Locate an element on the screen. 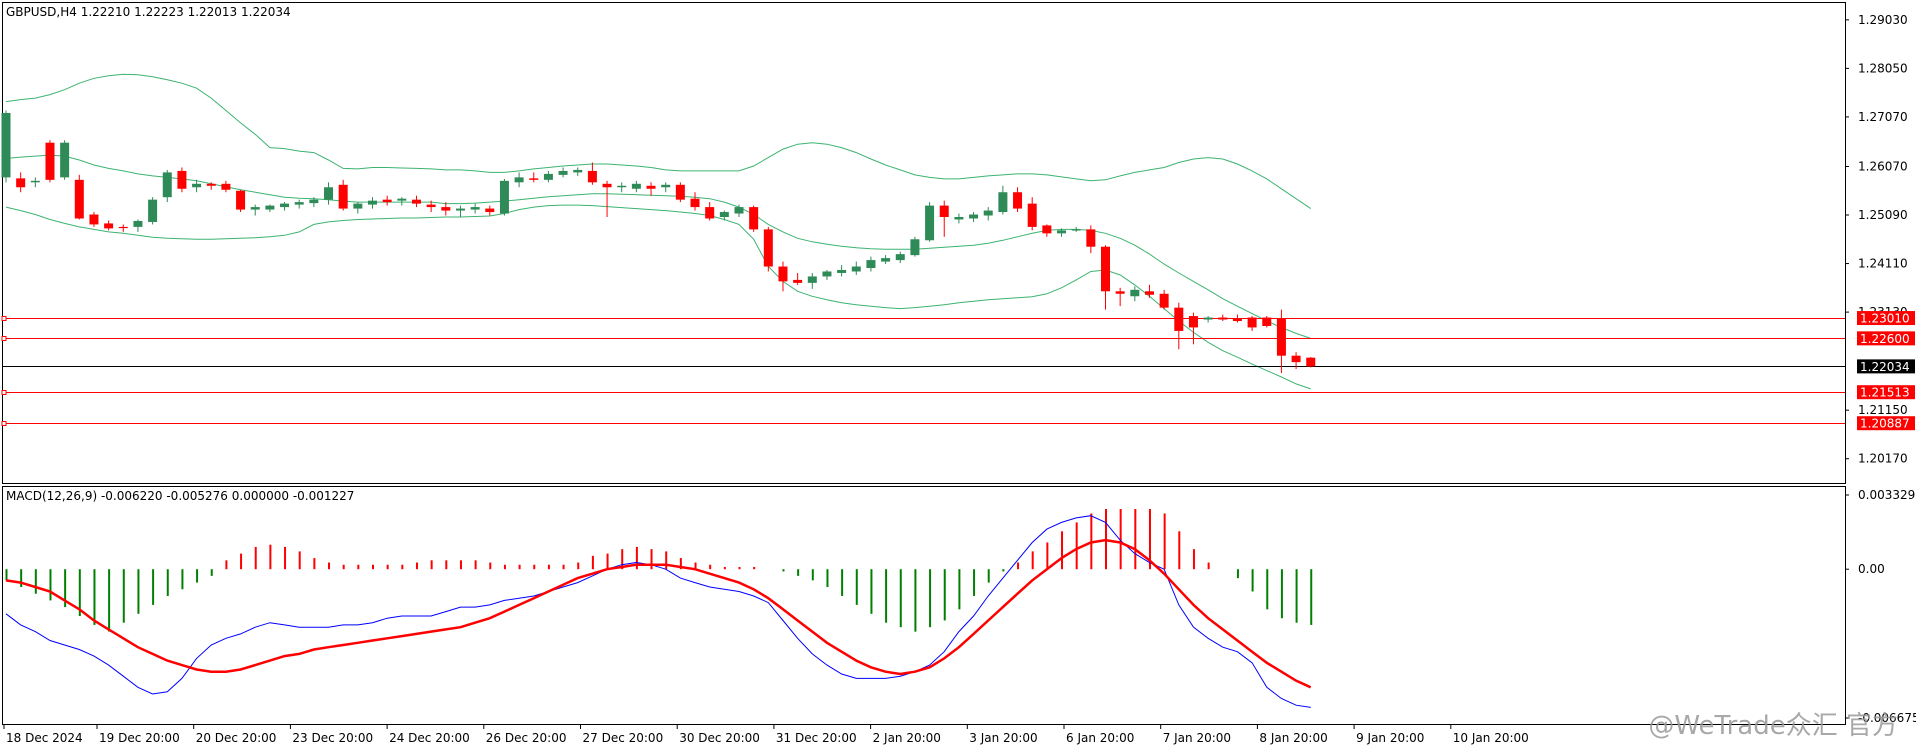  price-tick-label: 1.21150 is located at coordinates (1883, 410).